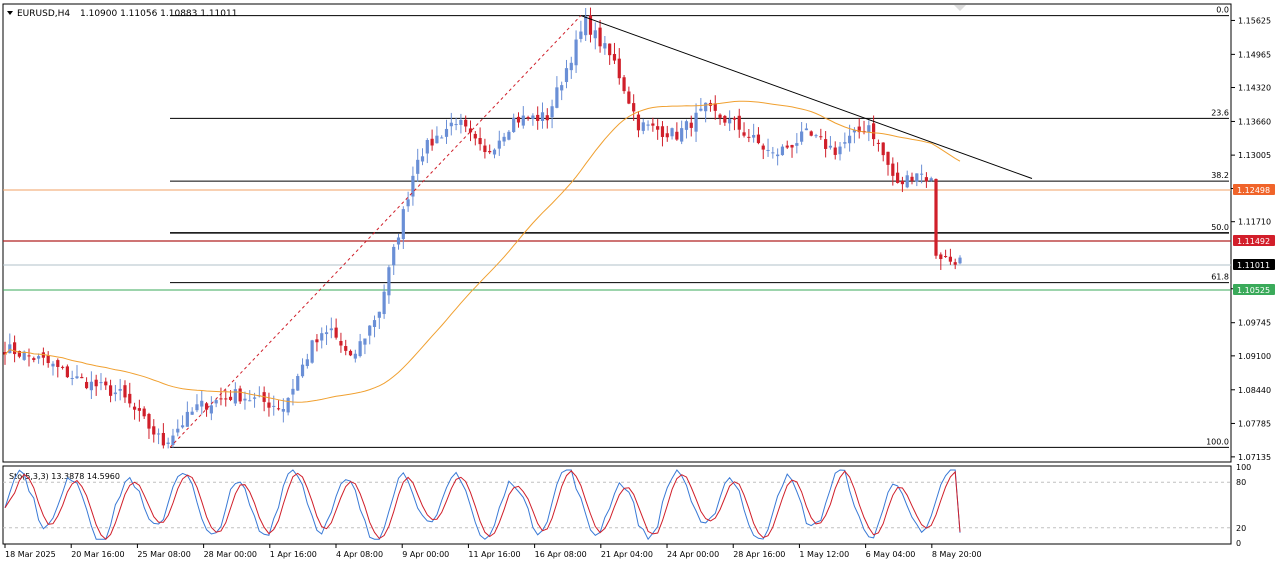 The width and height of the screenshot is (1280, 571). What do you see at coordinates (10, 13) in the screenshot?
I see `chart-menu-arrow-icon` at bounding box center [10, 13].